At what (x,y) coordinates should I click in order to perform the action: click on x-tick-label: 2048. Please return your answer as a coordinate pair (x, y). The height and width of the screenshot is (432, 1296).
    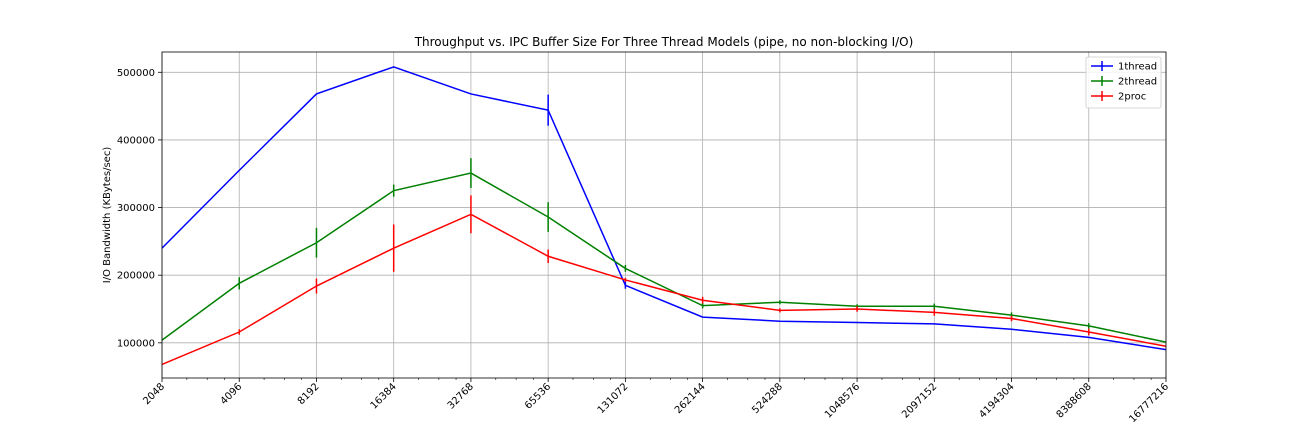
    Looking at the image, I should click on (154, 394).